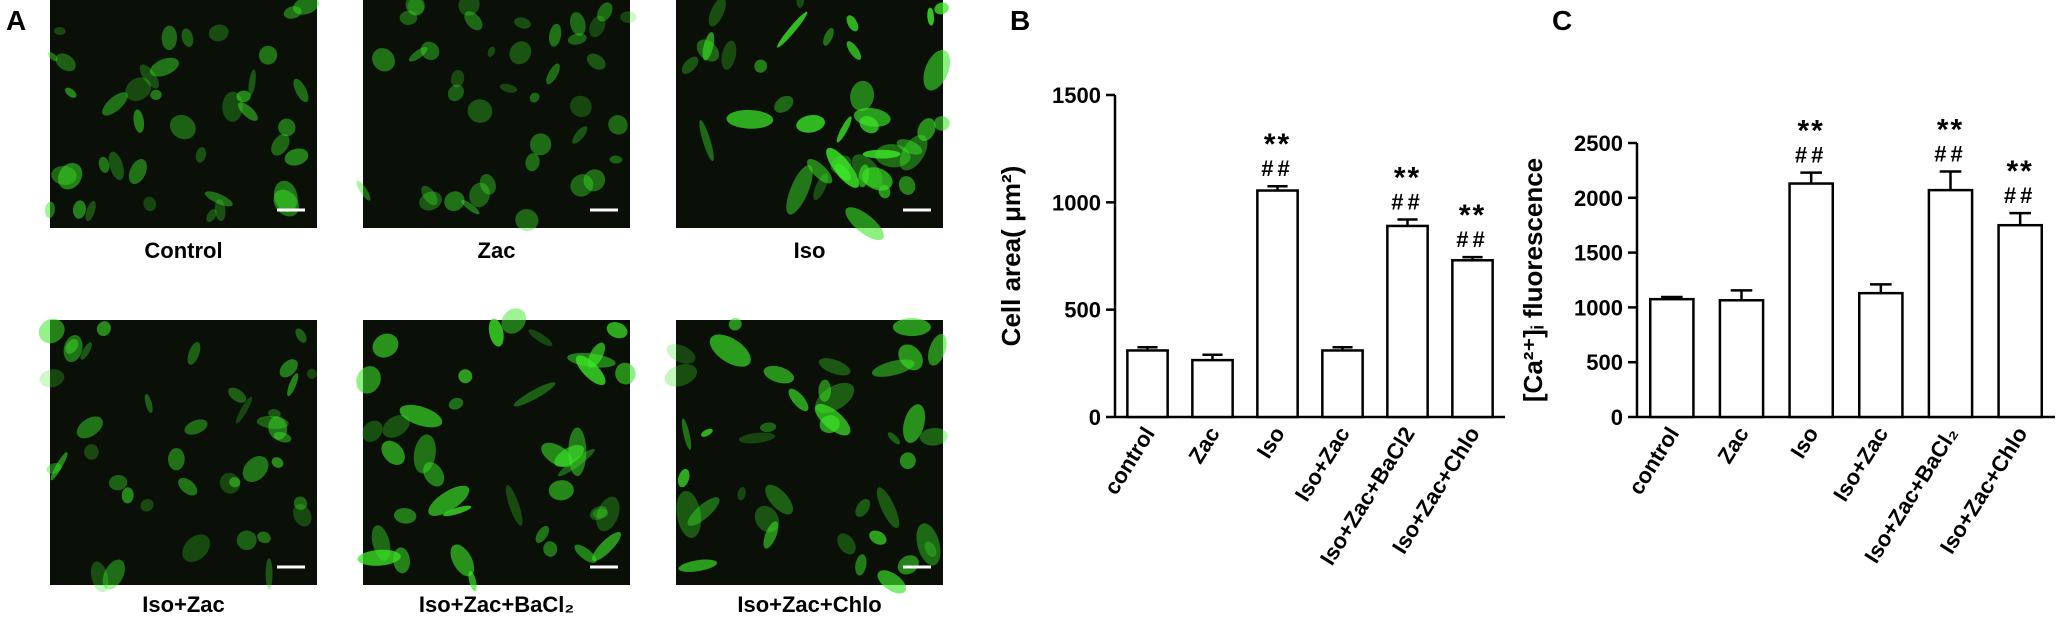 Image resolution: width=2067 pixels, height=626 pixels. Describe the element at coordinates (1082, 310) in the screenshot. I see `y-tick-label: 500` at that location.